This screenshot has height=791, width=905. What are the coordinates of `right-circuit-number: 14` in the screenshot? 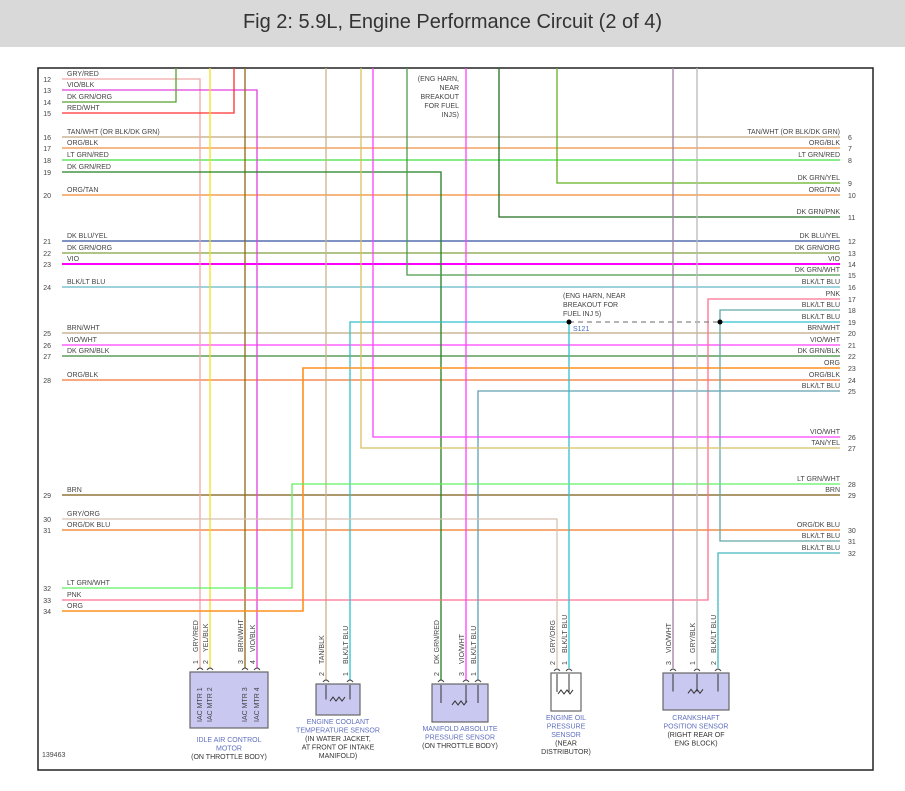 It's located at (852, 265).